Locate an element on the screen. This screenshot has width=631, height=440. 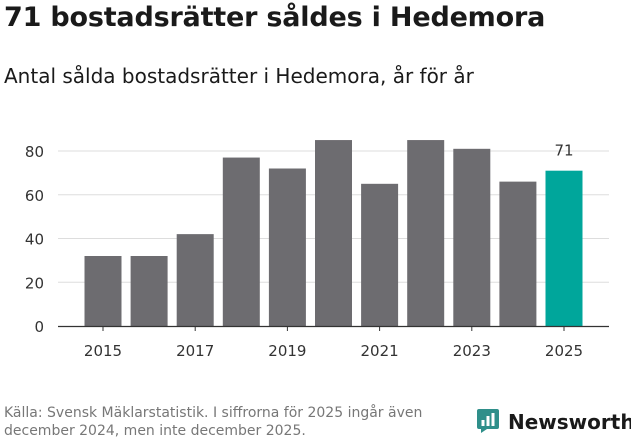
bar-2023 is located at coordinates (472, 237).